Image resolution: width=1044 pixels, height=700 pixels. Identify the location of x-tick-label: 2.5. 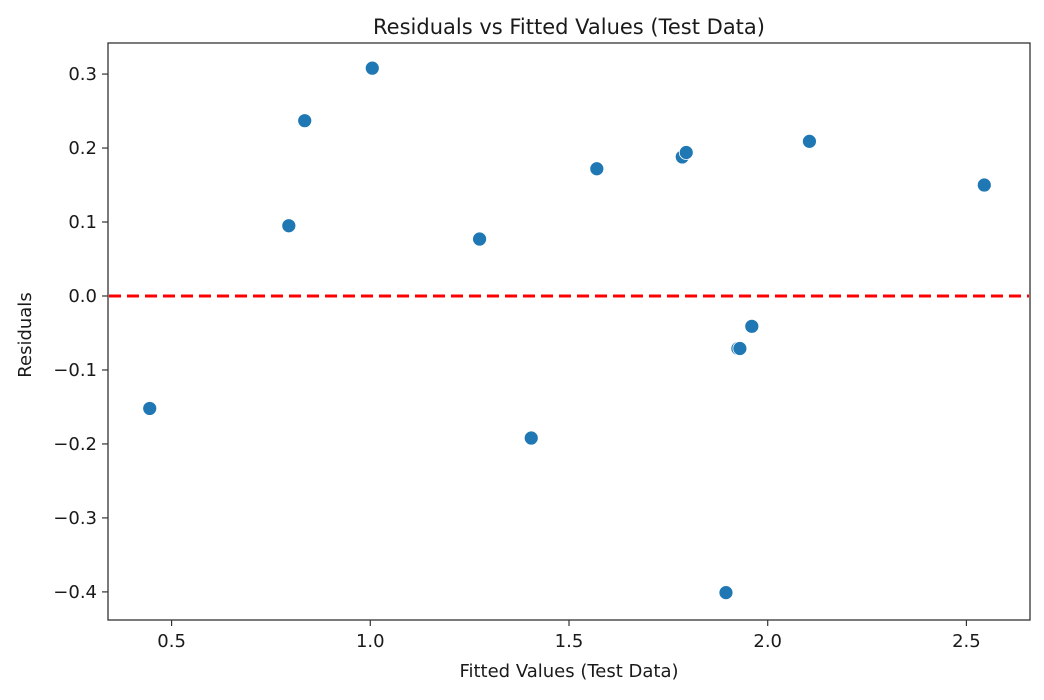
(966, 641).